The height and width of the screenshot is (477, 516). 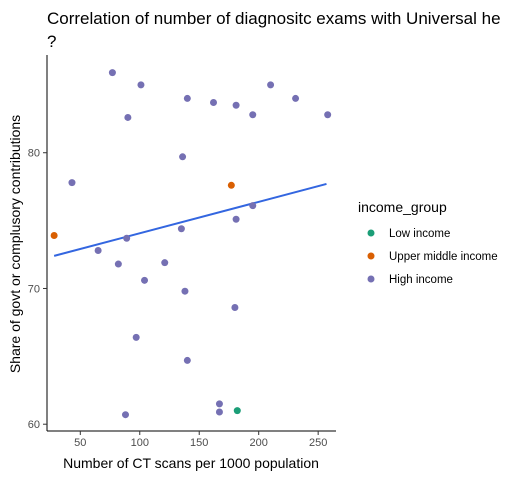 What do you see at coordinates (402, 207) in the screenshot?
I see `legend-title: income_group` at bounding box center [402, 207].